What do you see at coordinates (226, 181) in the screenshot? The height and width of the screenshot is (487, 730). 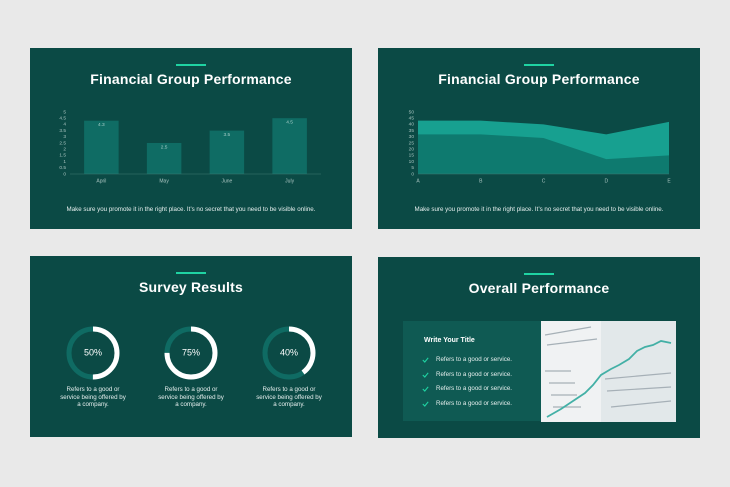 I see `x-tick-label: June` at bounding box center [226, 181].